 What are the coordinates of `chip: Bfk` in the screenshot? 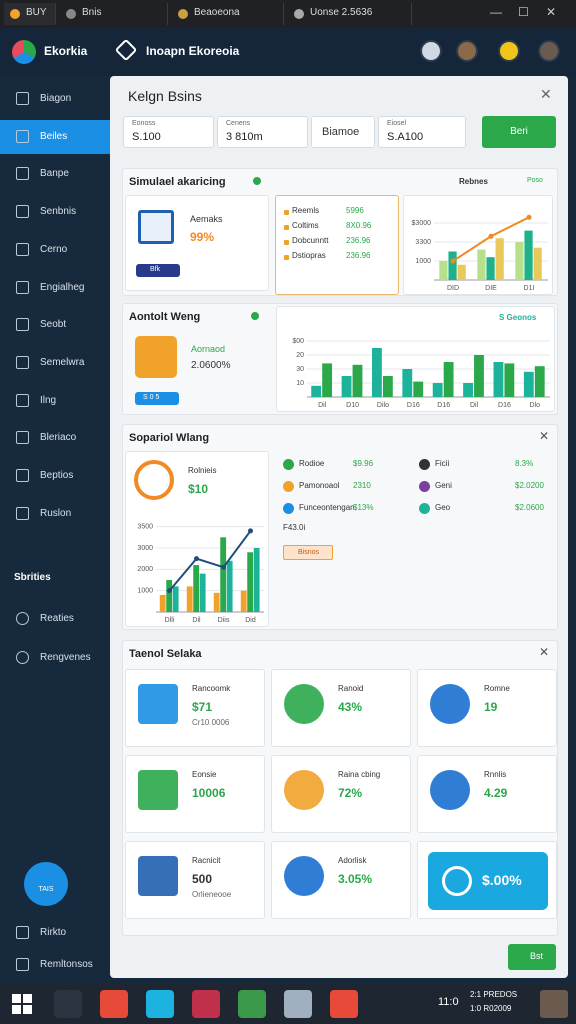 It's located at (158, 270).